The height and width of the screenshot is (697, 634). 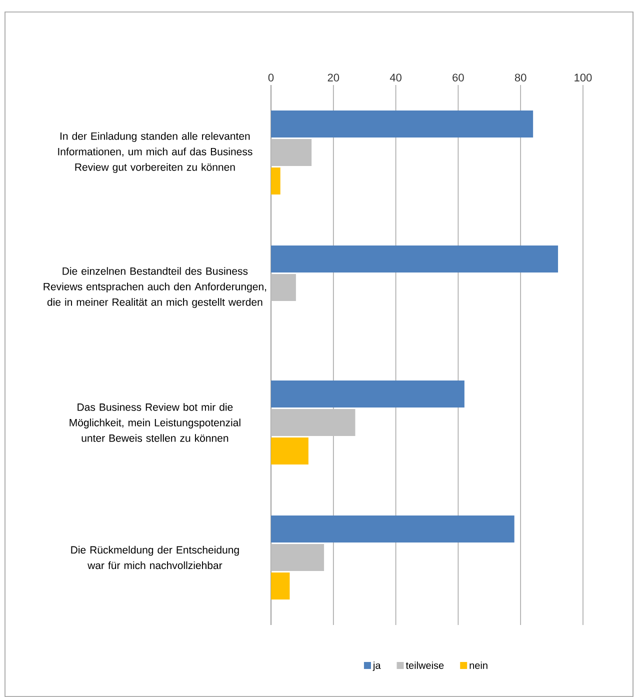 What do you see at coordinates (155, 287) in the screenshot?
I see `y-tick-label: Die einzelnen Bestandteil des Business Reviews entsprachen auch den Anforderungen, die in meiner Realität an mich gestellt werden` at bounding box center [155, 287].